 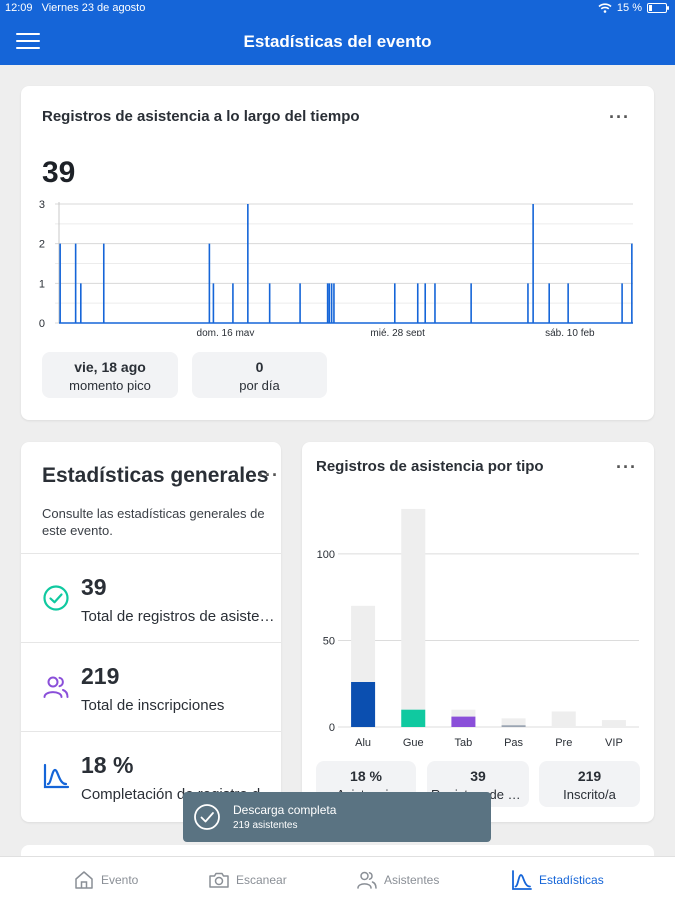 I want to click on wifi-icon, so click(x=605, y=8).